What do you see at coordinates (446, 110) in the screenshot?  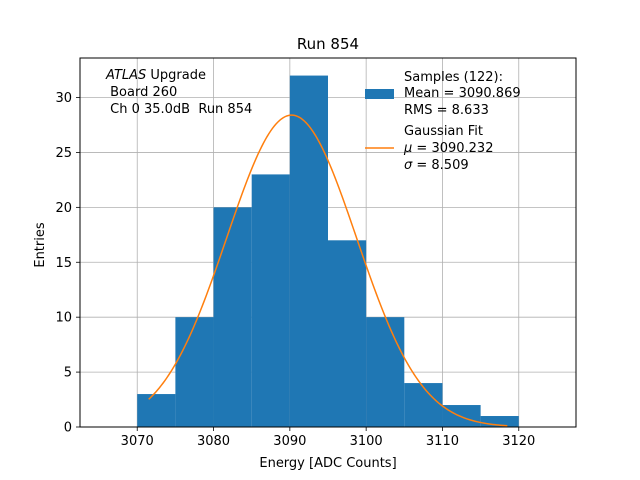 I see `legend-samples-rms: RMS = 8.633` at bounding box center [446, 110].